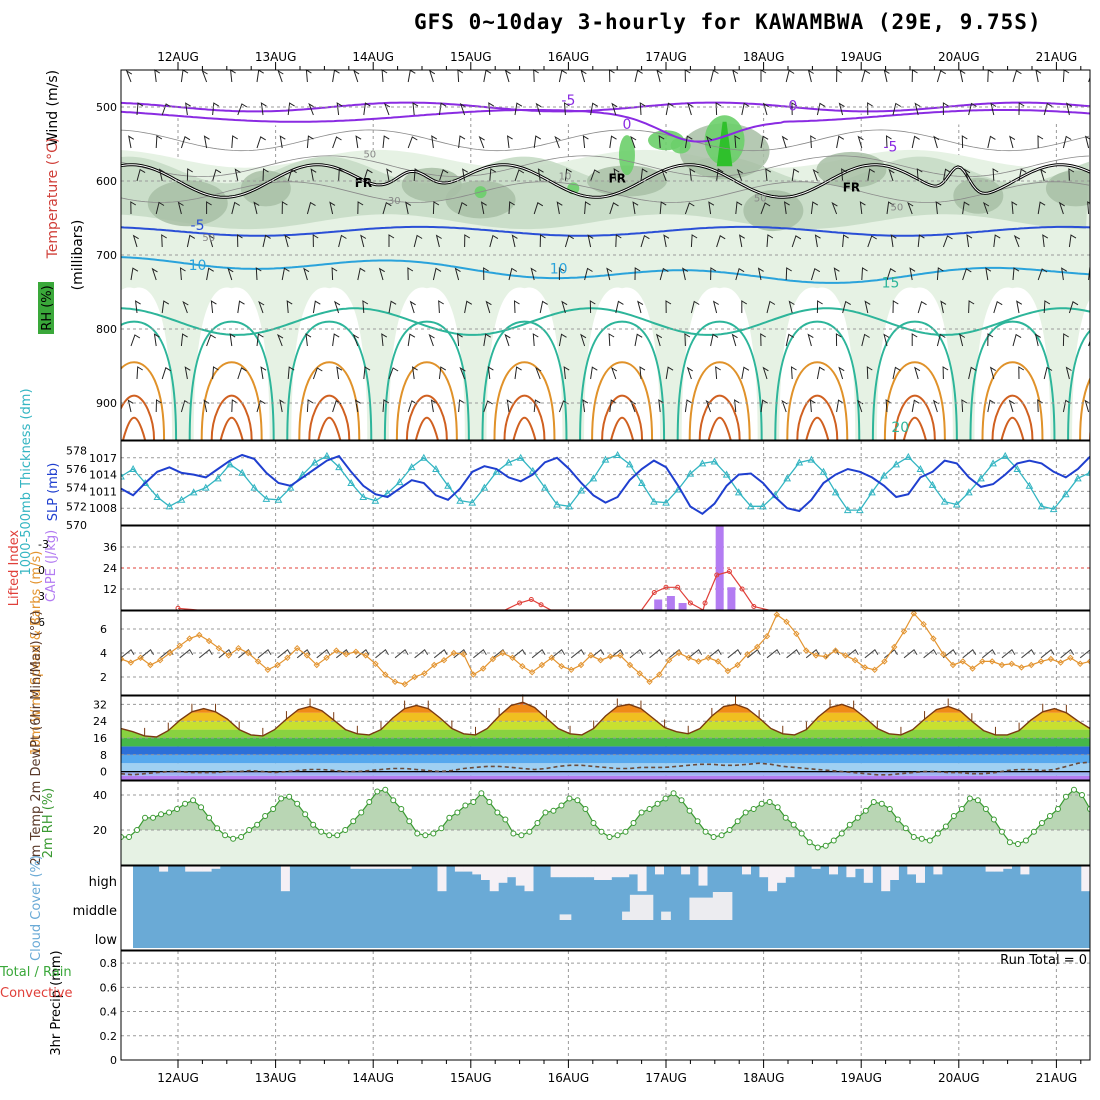  I want to click on rh-shade-dark, so click(187, 203).